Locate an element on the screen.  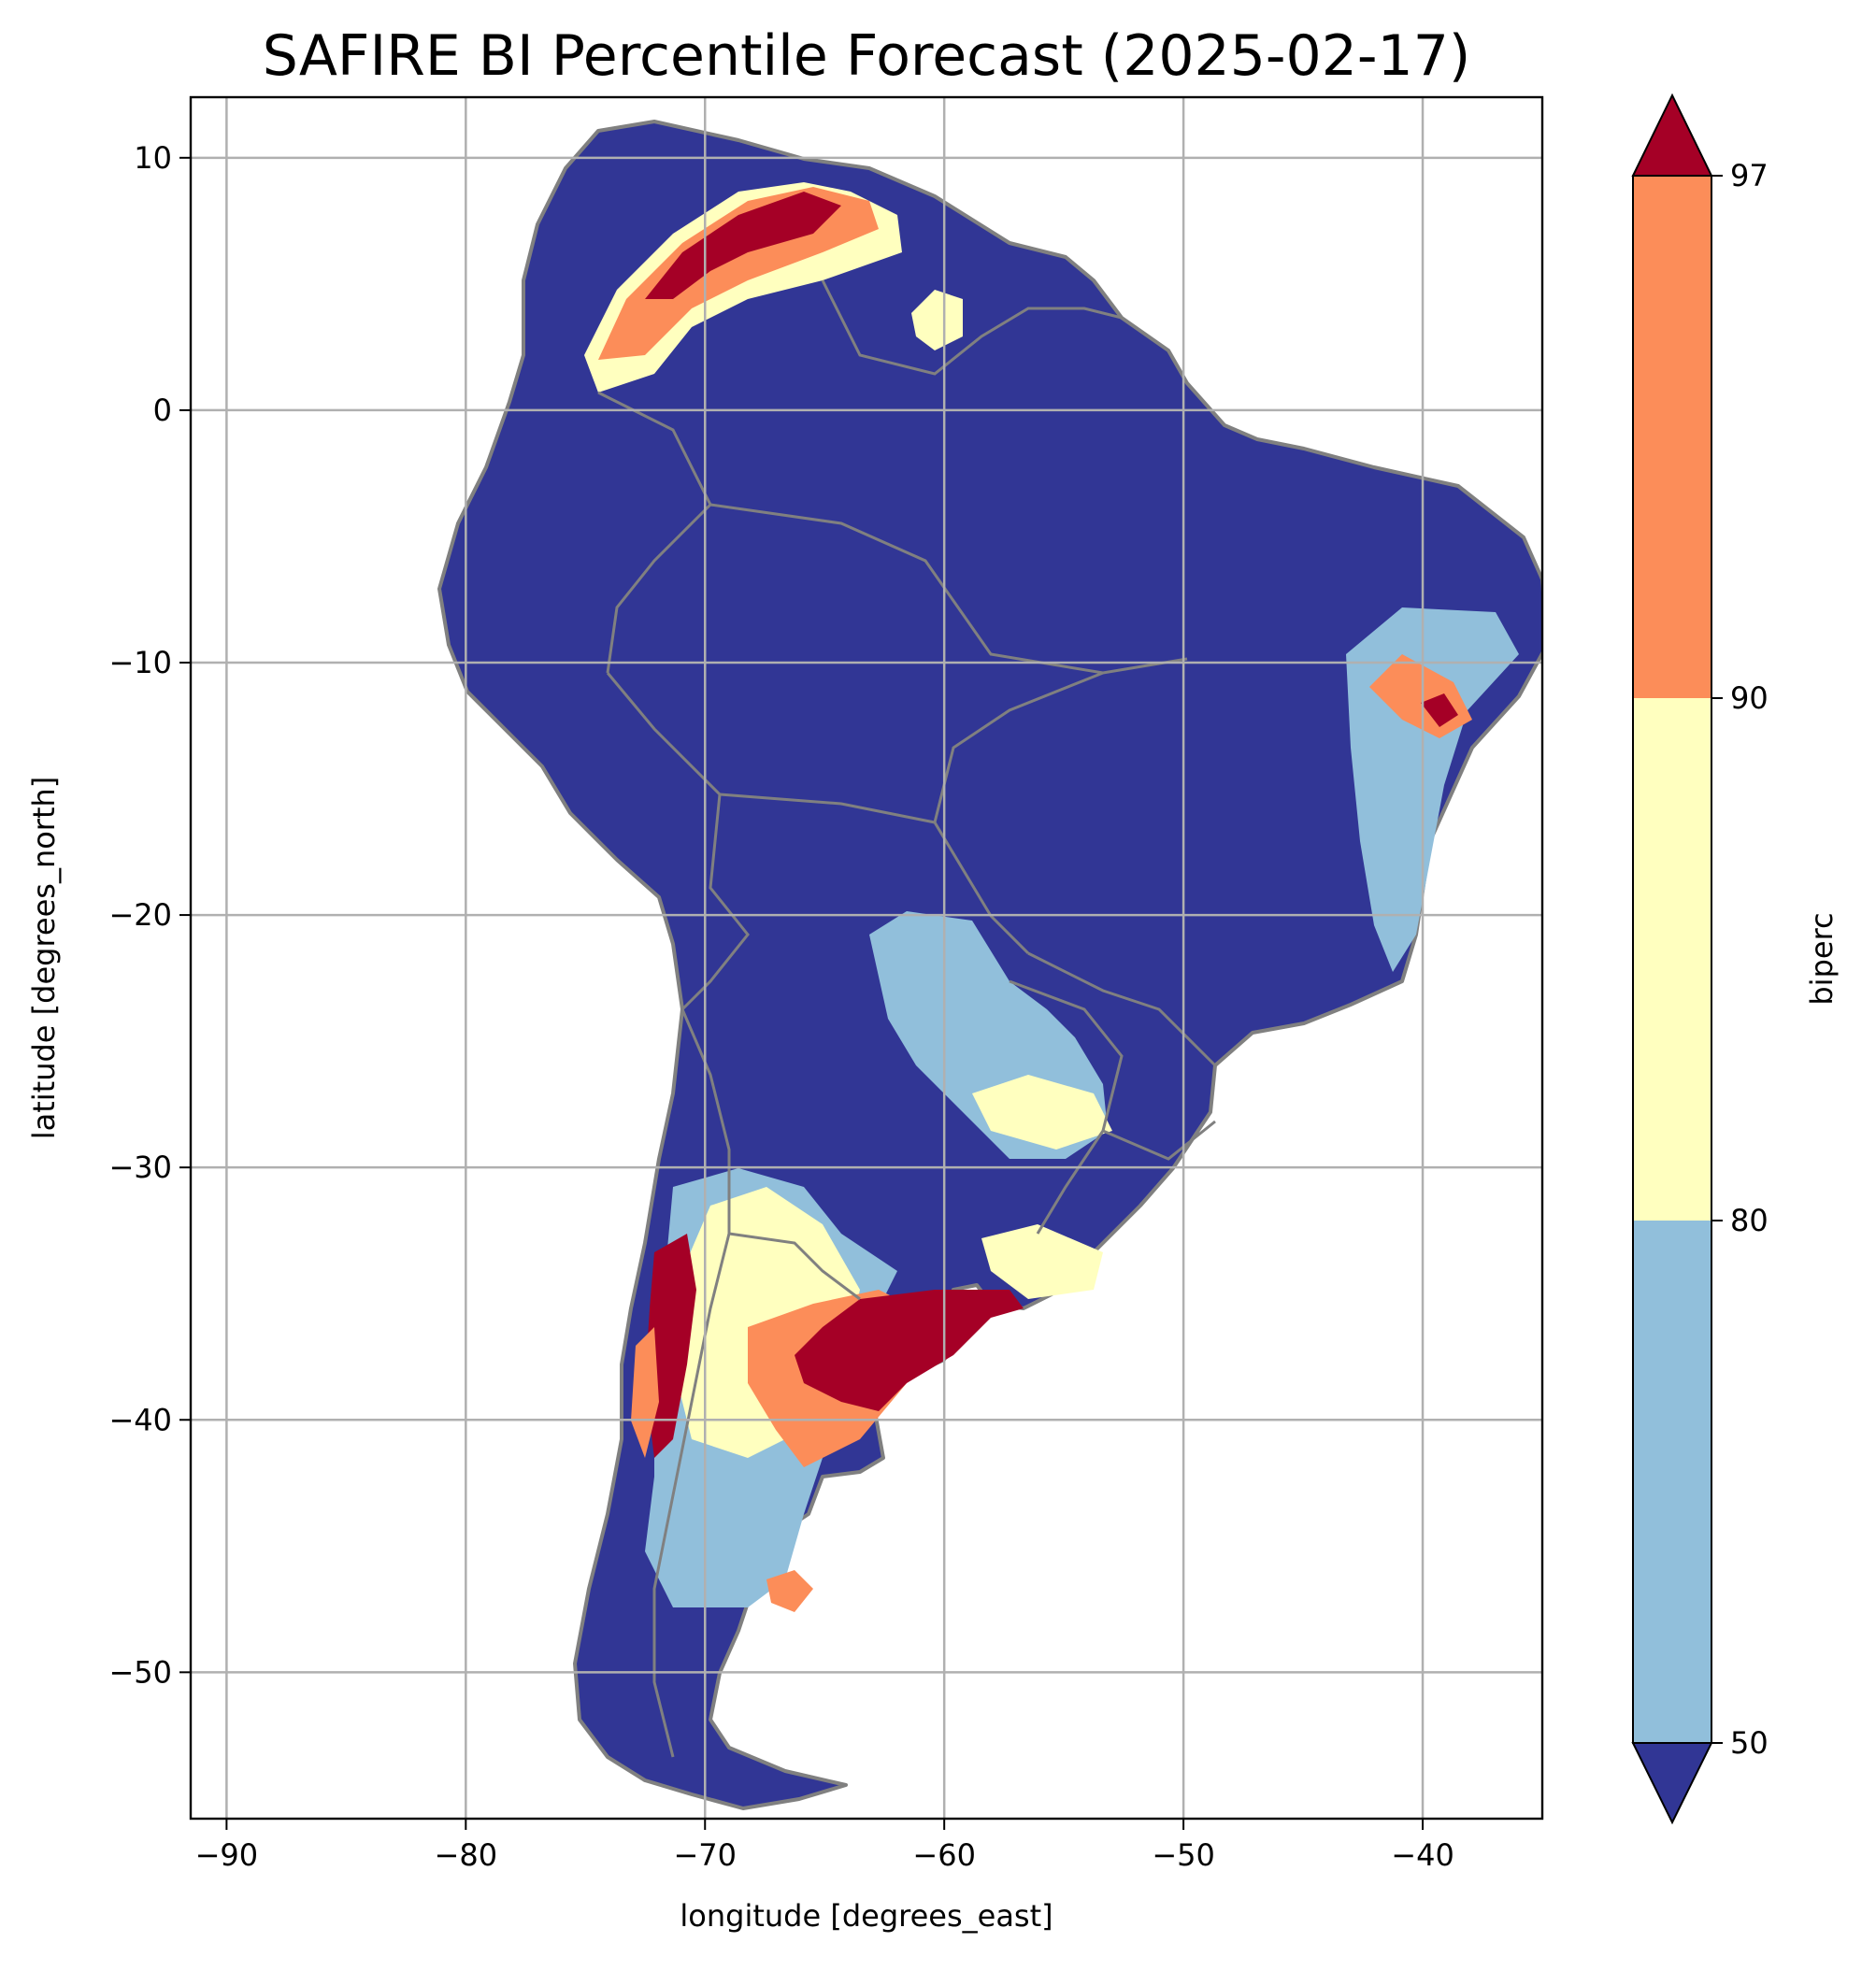
colorbar-extend-below is located at coordinates (1672, 1784).